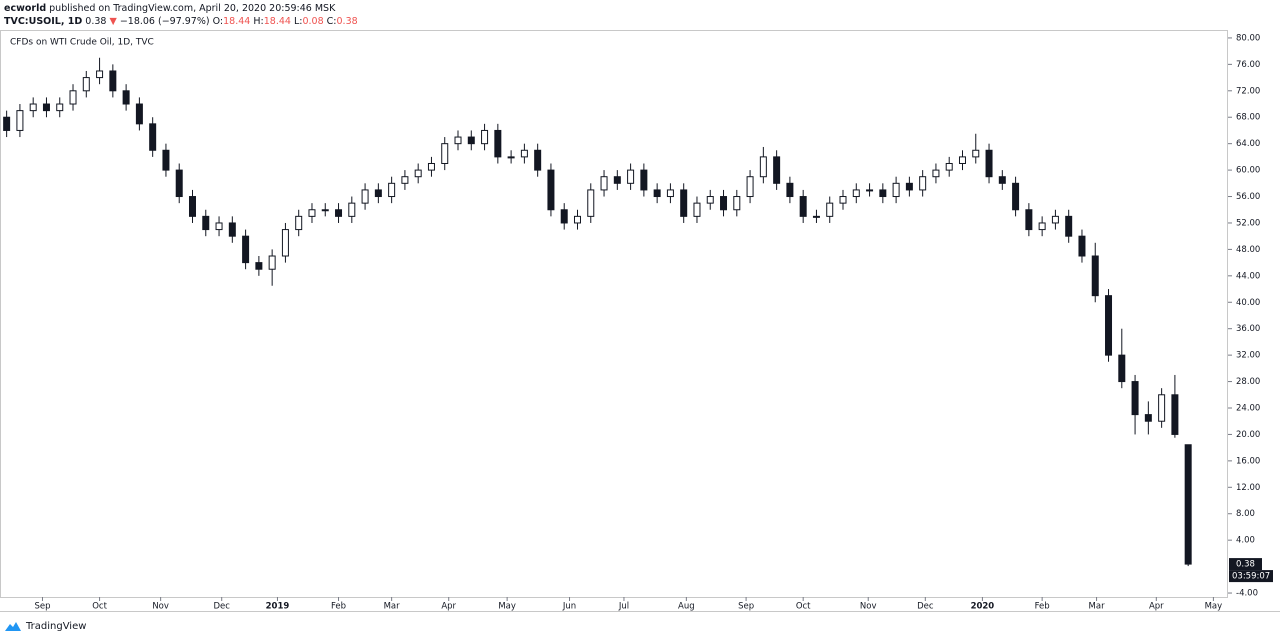  I want to click on y-tick-label: 64.00, so click(1248, 144).